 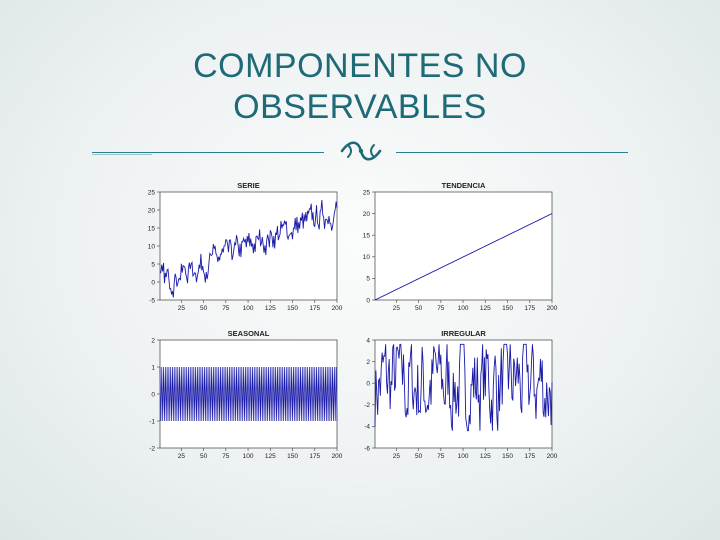 I want to click on chart-panel-serie: SERIE -5 0 5 10 15 20 25 25 50 75 100 125 150 175 200, so click(x=245, y=246).